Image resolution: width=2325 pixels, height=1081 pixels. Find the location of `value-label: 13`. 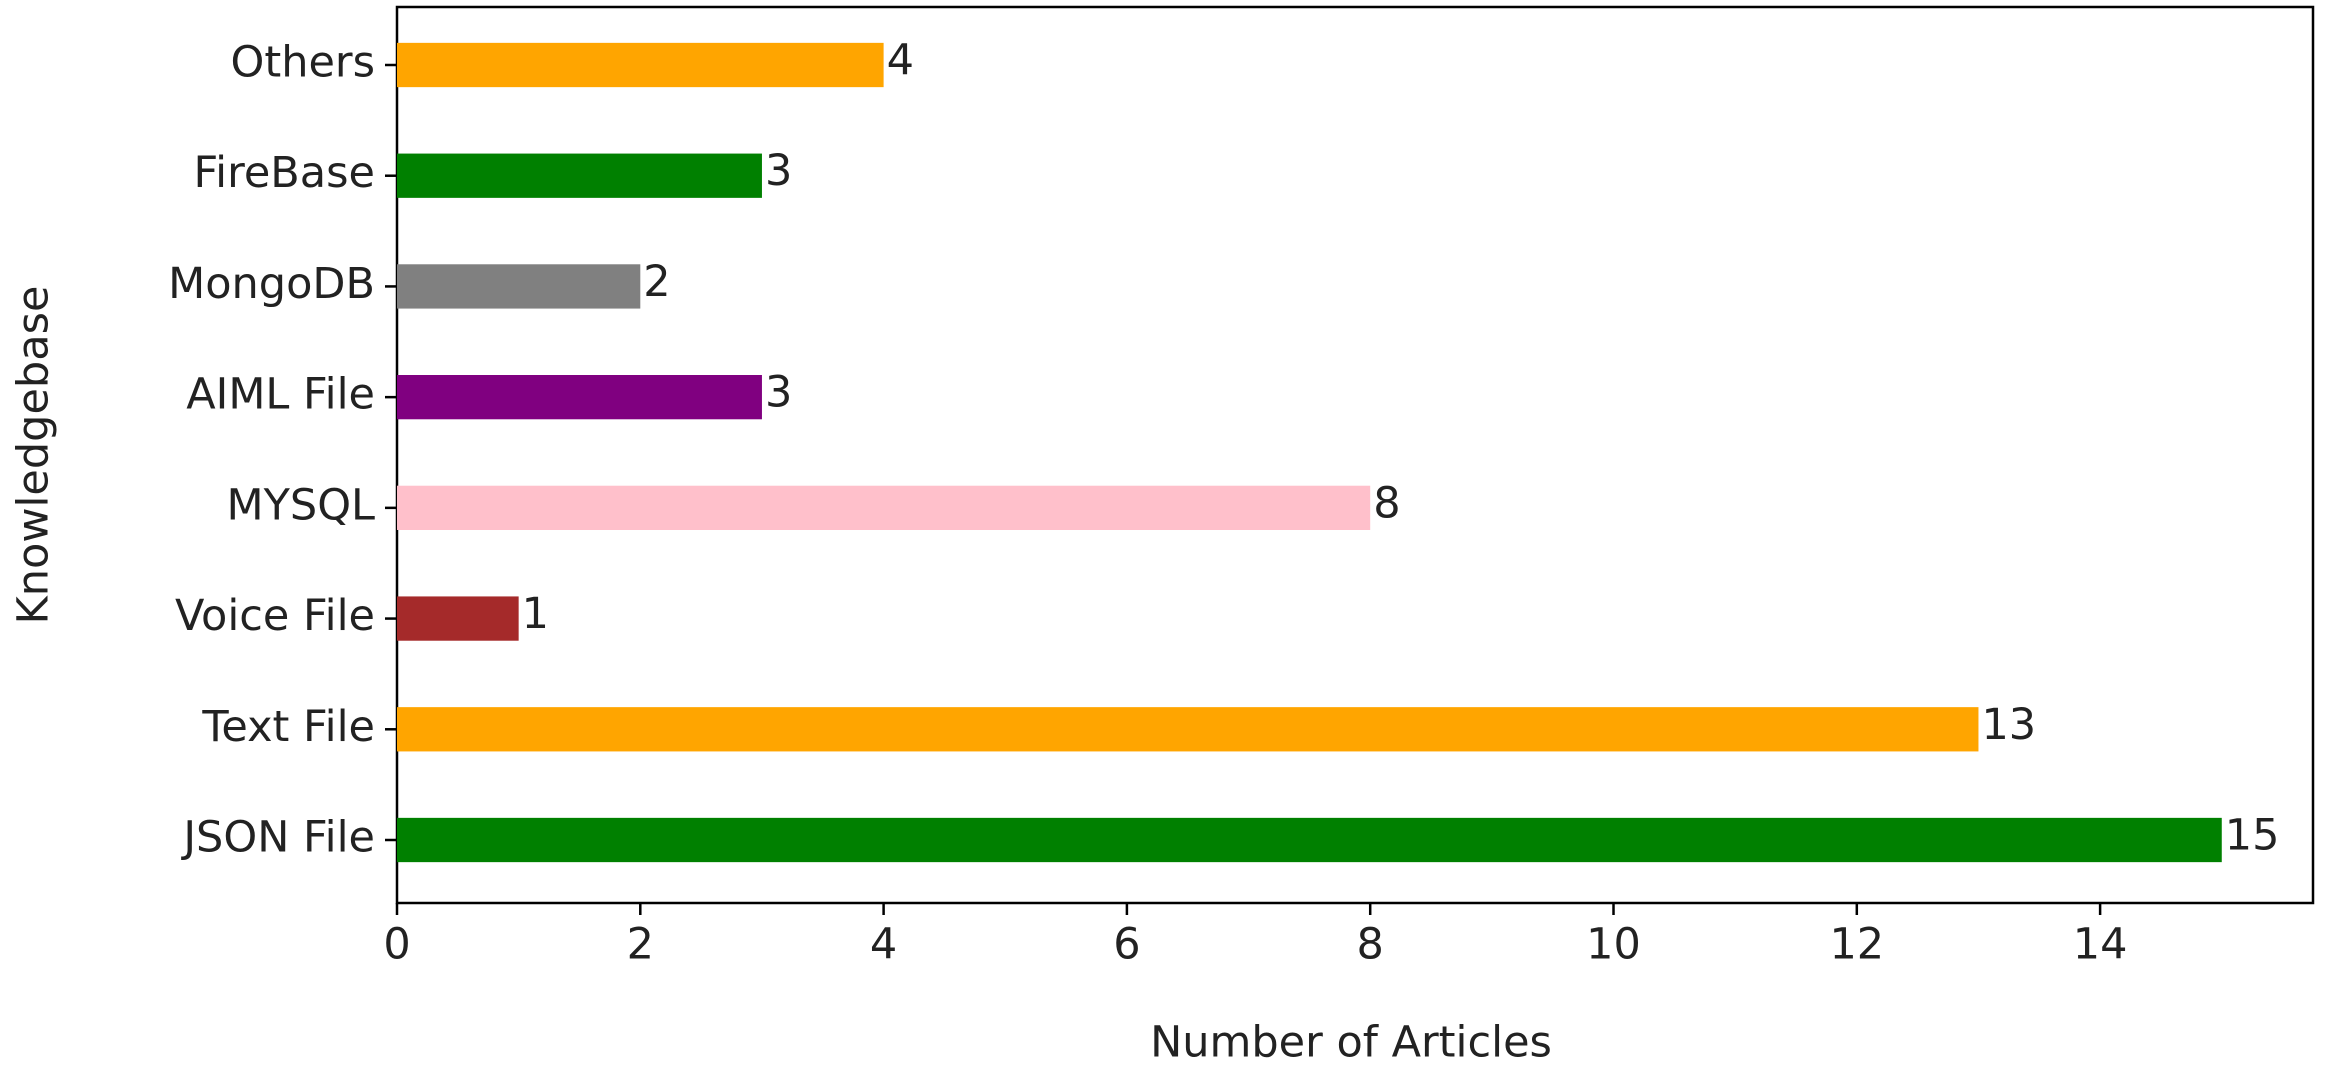

value-label: 13 is located at coordinates (2008, 725).